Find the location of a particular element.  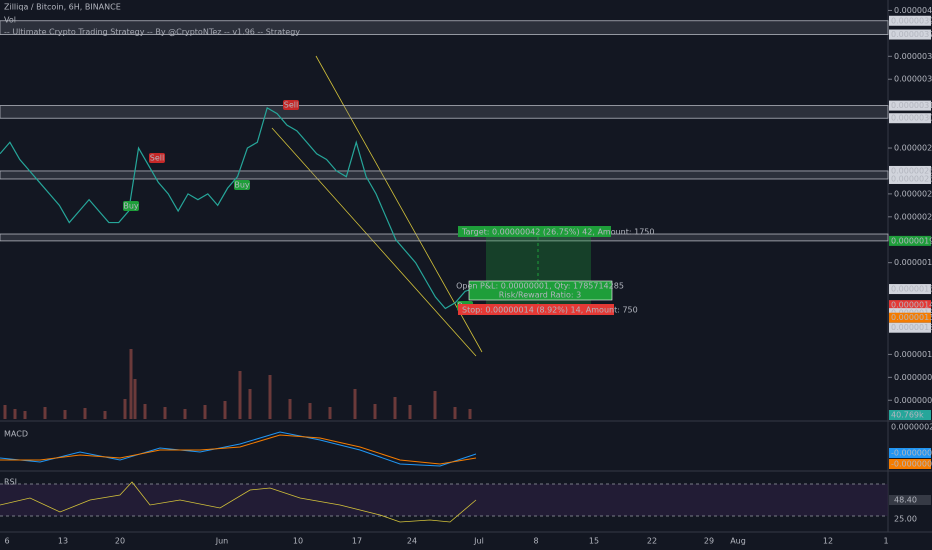

date-label: 24 is located at coordinates (412, 541).